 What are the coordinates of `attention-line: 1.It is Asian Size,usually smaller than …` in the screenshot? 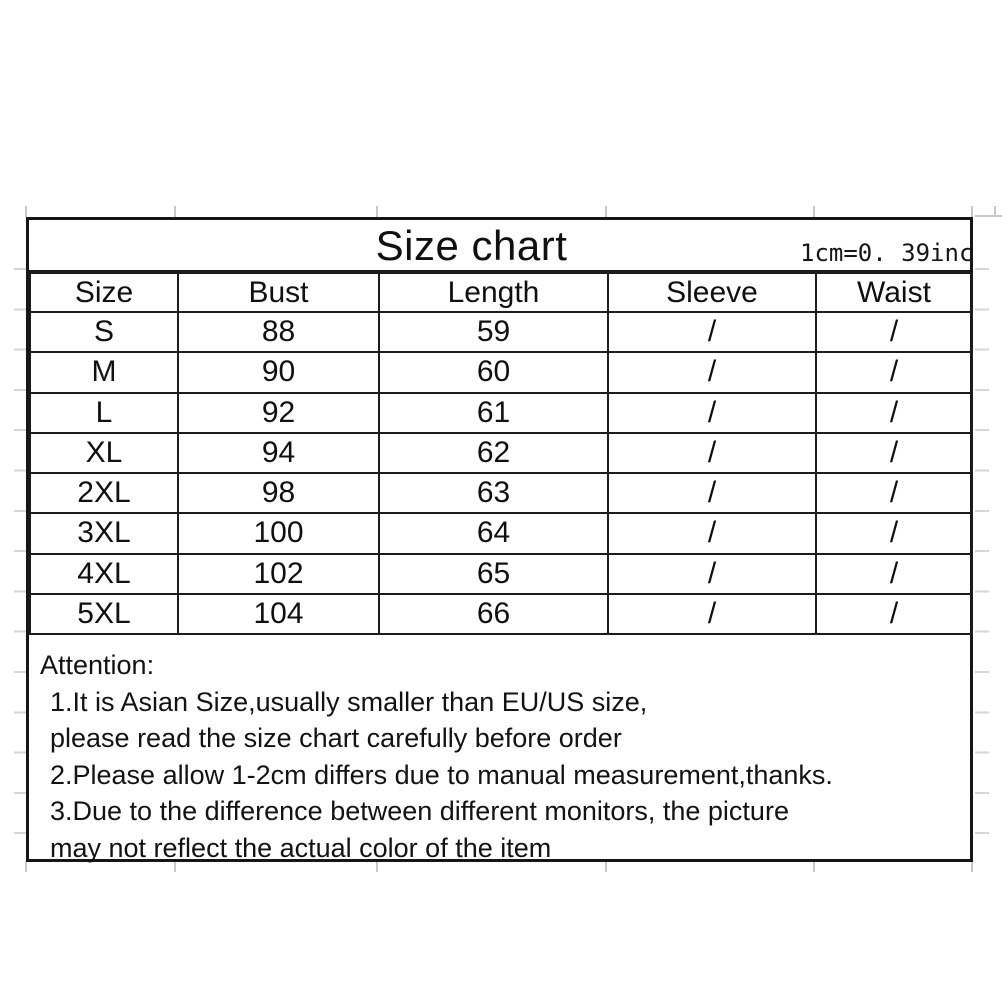 It's located at (349, 701).